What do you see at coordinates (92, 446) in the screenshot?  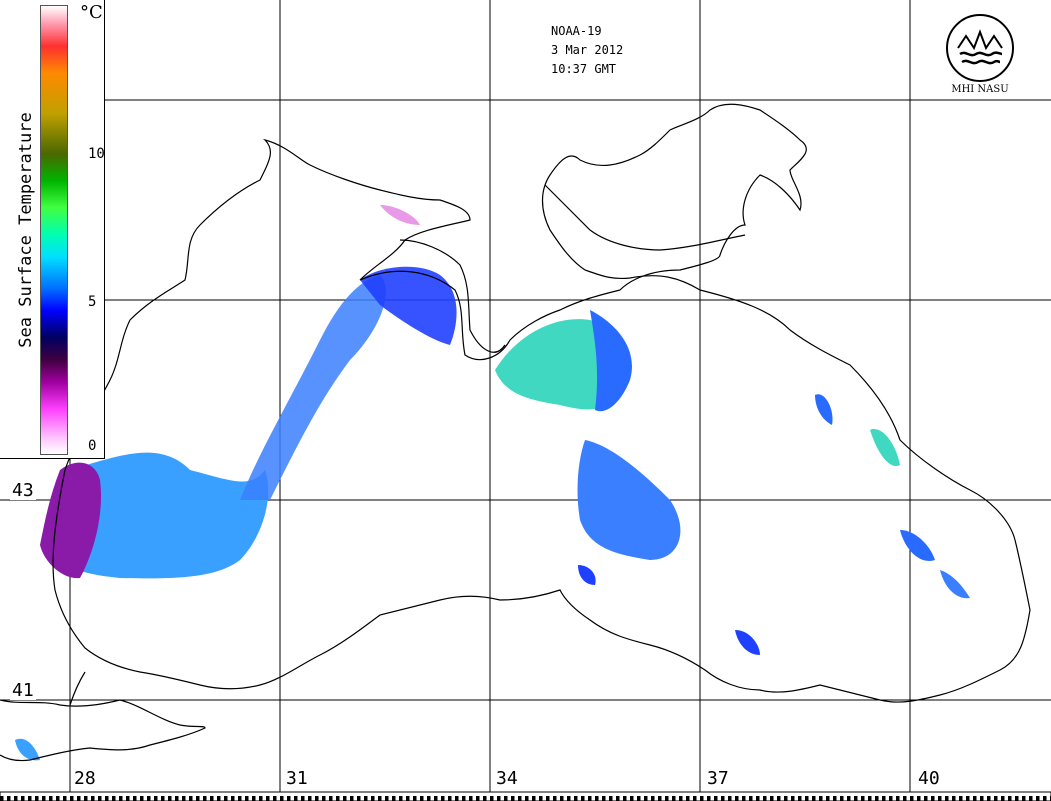 I see `tick-label-0: 0` at bounding box center [92, 446].